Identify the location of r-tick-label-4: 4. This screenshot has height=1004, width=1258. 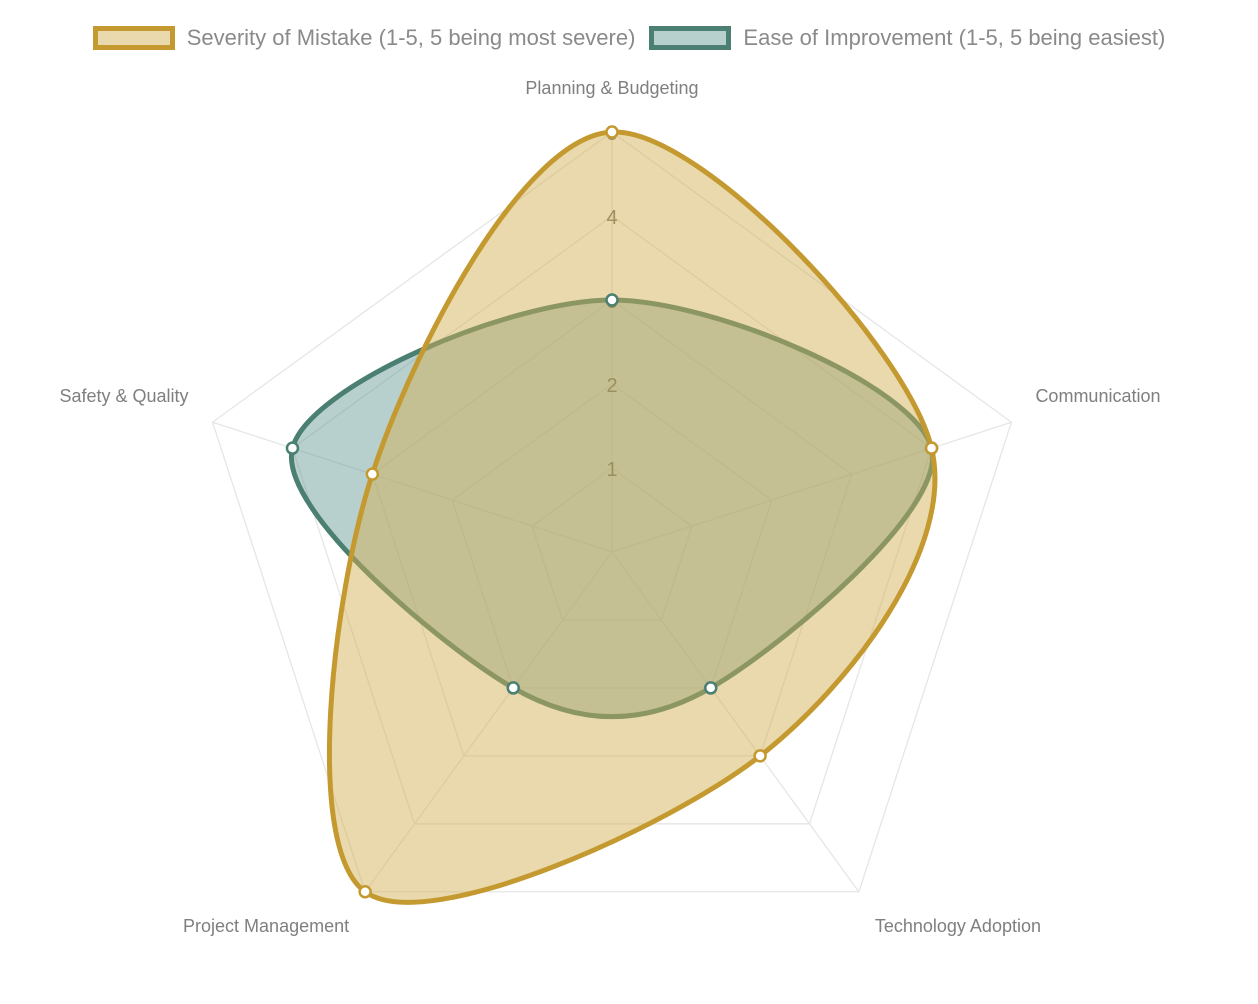
(611, 218).